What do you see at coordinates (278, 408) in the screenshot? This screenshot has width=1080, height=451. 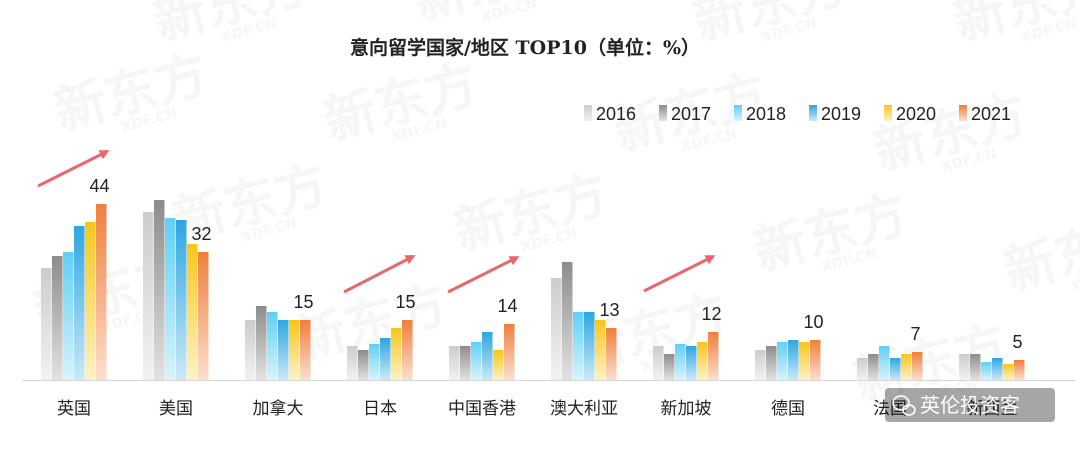 I see `category-label: 加拿大` at bounding box center [278, 408].